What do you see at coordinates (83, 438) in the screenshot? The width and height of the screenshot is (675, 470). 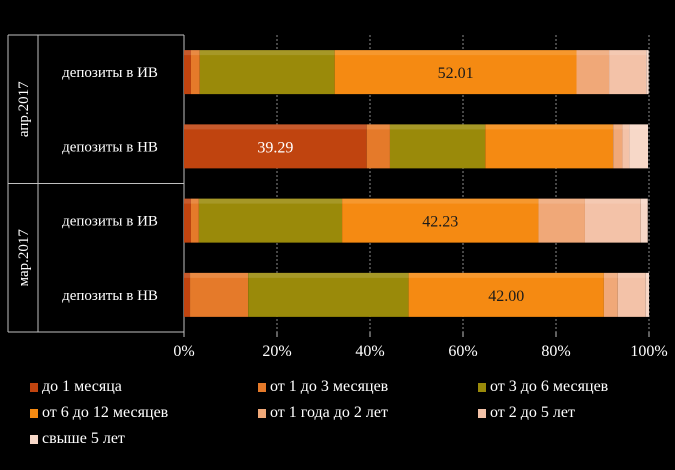 I see `legend-label: свыше 5 лет` at bounding box center [83, 438].